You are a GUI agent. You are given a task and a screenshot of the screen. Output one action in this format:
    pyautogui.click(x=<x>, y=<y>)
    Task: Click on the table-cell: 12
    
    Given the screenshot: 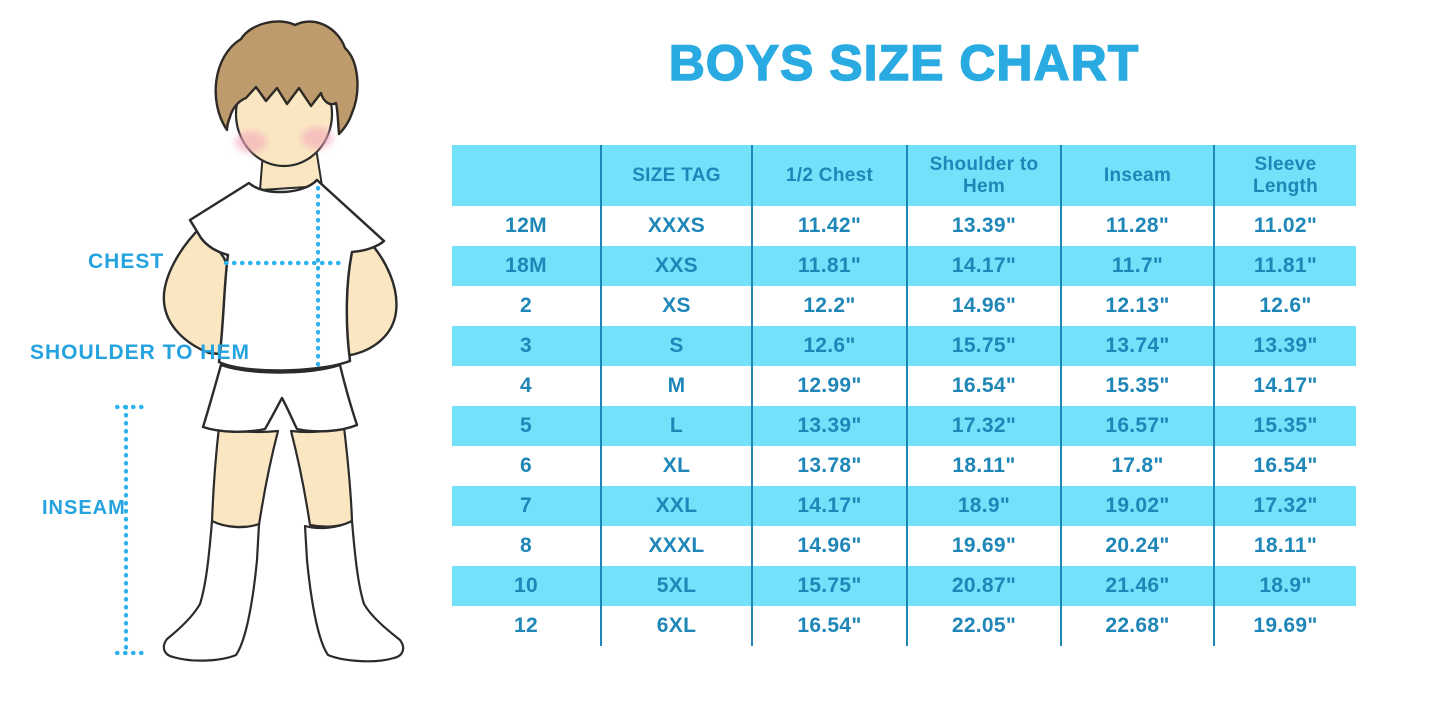 What is the action you would take?
    pyautogui.click(x=527, y=626)
    